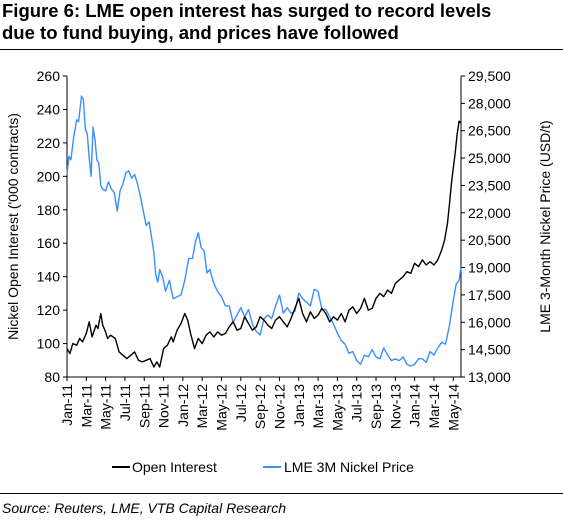  I want to click on left-axis-tick-label: 140, so click(49, 277).